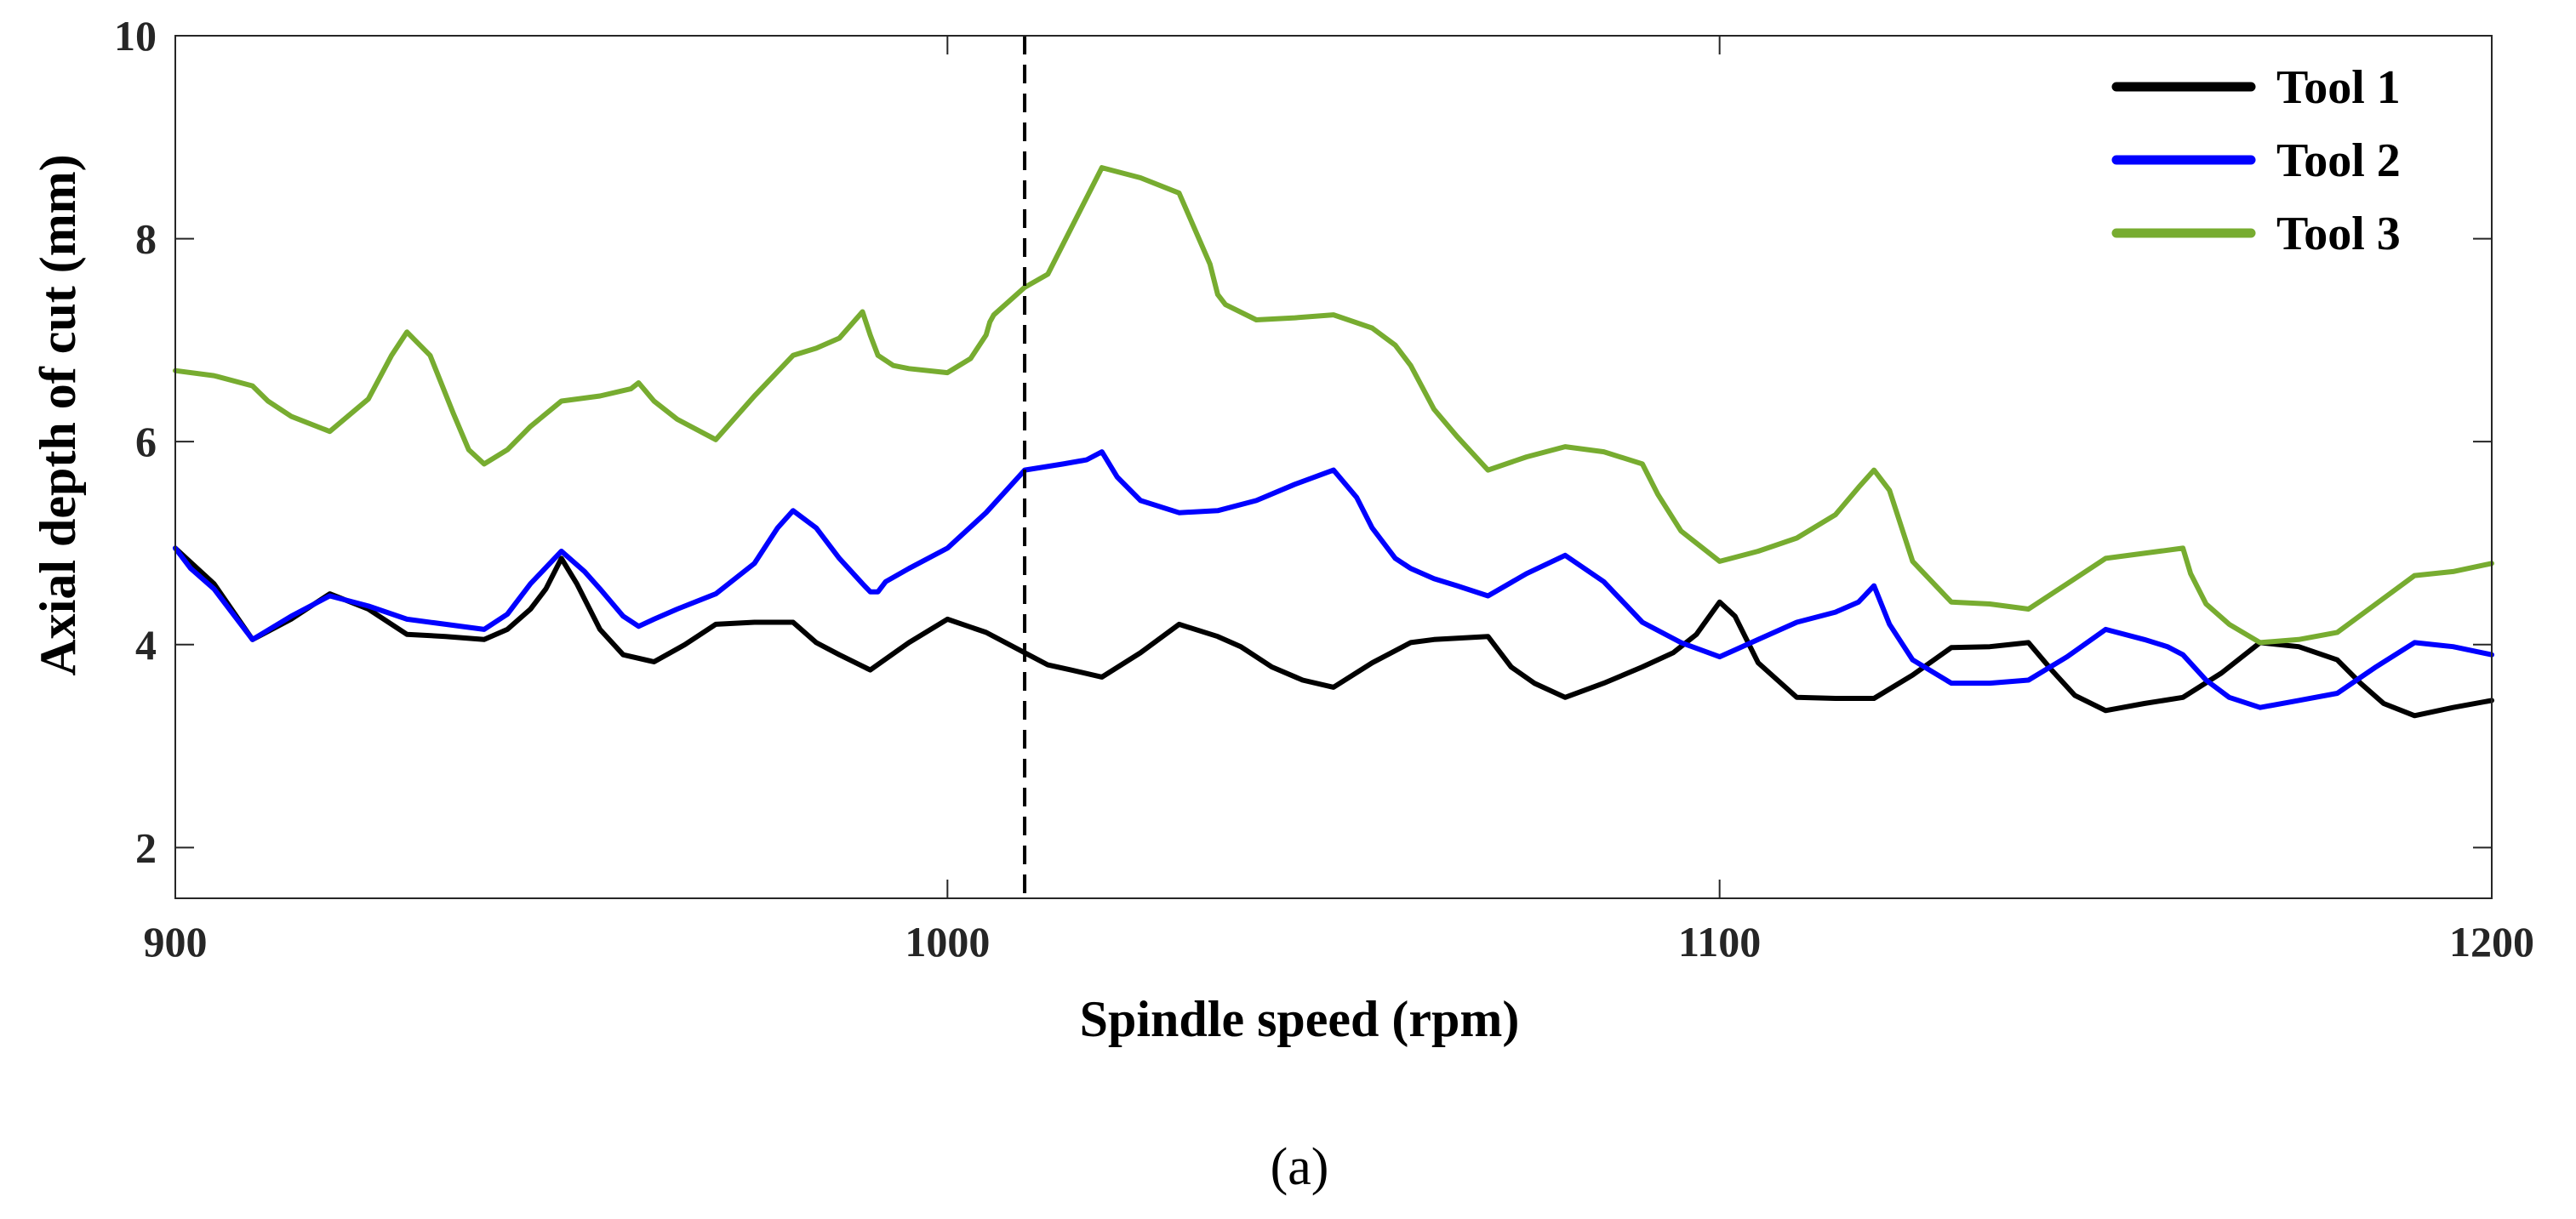 The image size is (2576, 1219). Describe the element at coordinates (146, 239) in the screenshot. I see `y-tick-label: 8` at that location.